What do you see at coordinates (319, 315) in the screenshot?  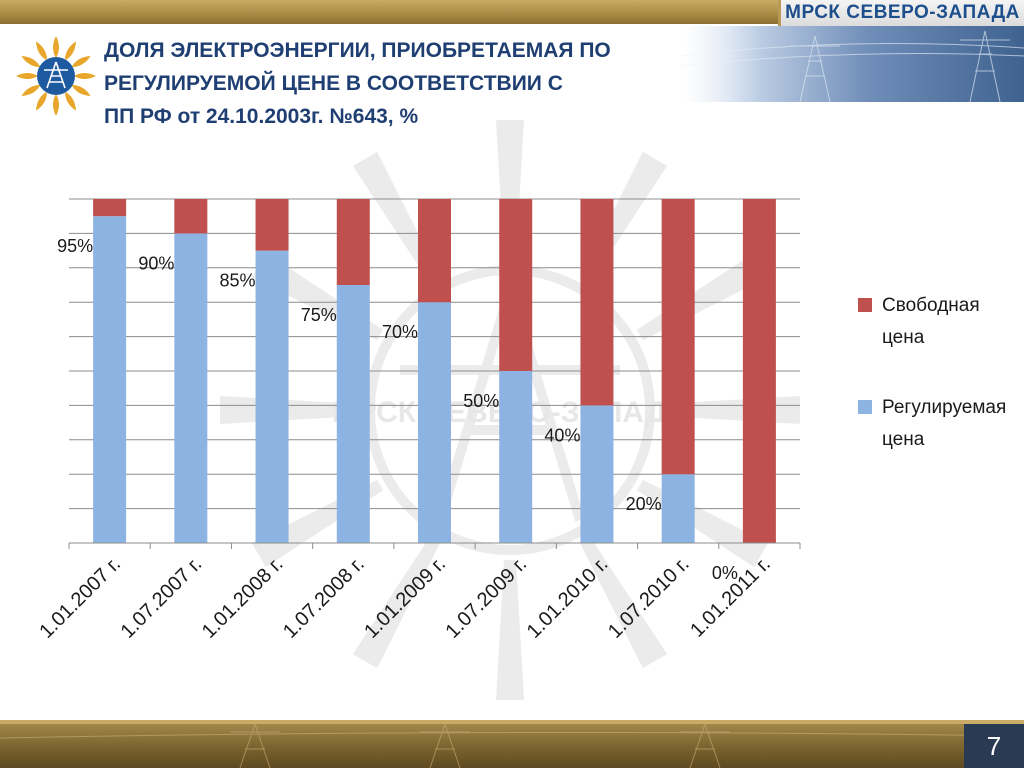 I see `data-label: 75%` at bounding box center [319, 315].